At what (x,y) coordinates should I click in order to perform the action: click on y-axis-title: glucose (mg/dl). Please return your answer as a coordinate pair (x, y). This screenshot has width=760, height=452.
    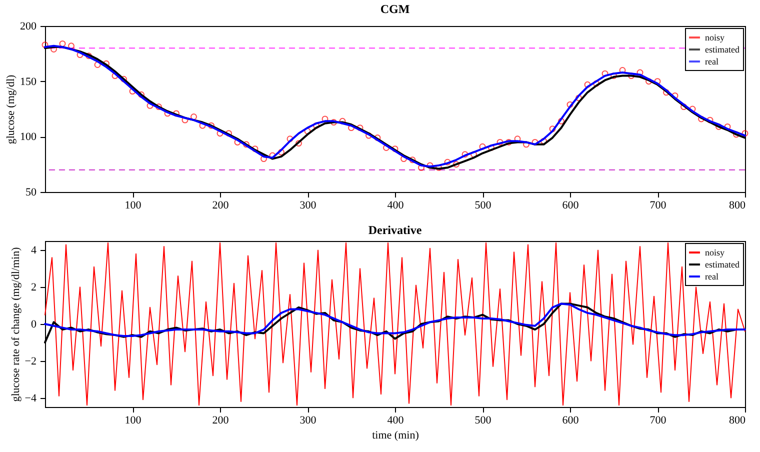
    Looking at the image, I should click on (11, 109).